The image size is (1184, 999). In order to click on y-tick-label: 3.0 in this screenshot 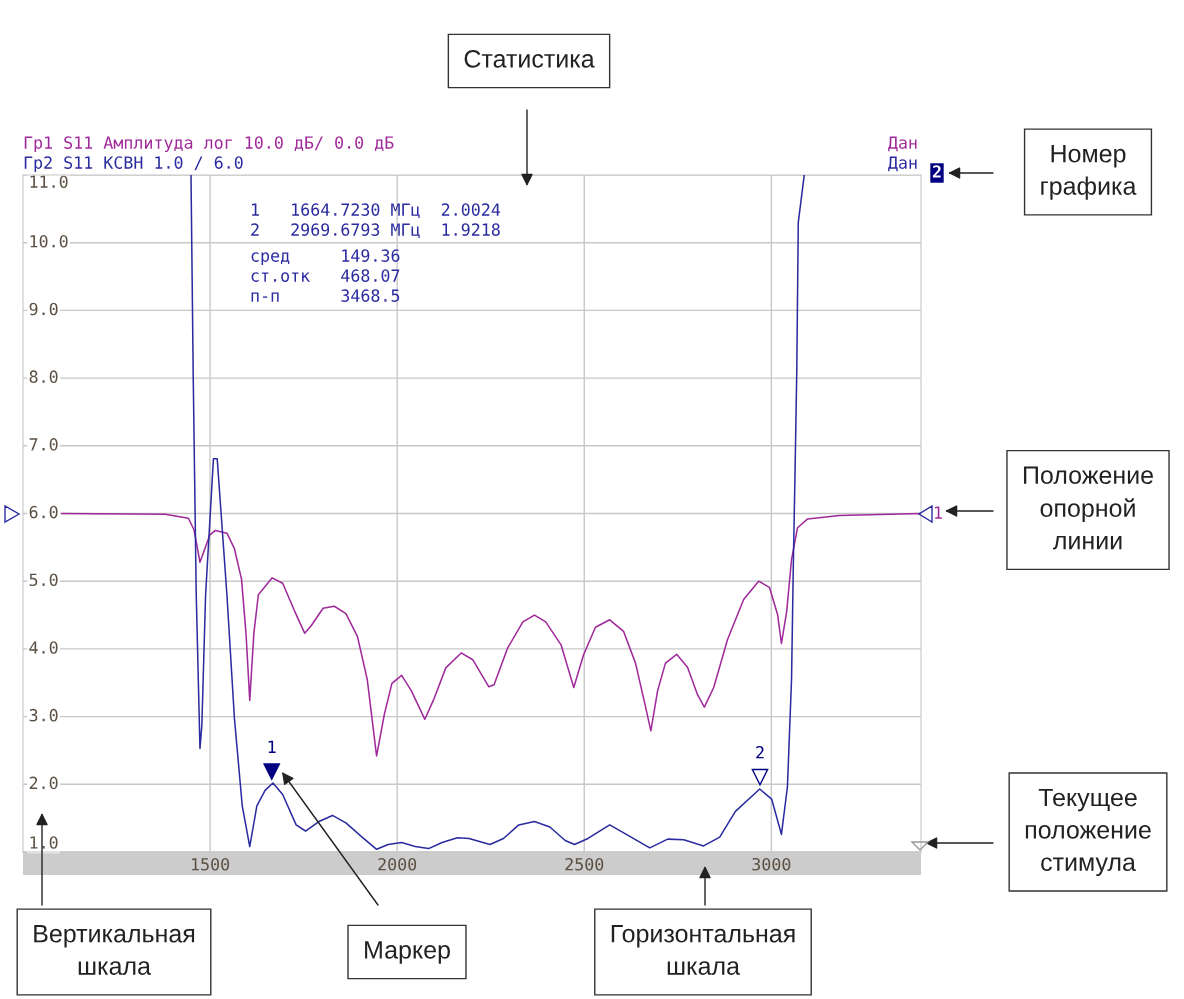, I will do `click(43, 715)`.